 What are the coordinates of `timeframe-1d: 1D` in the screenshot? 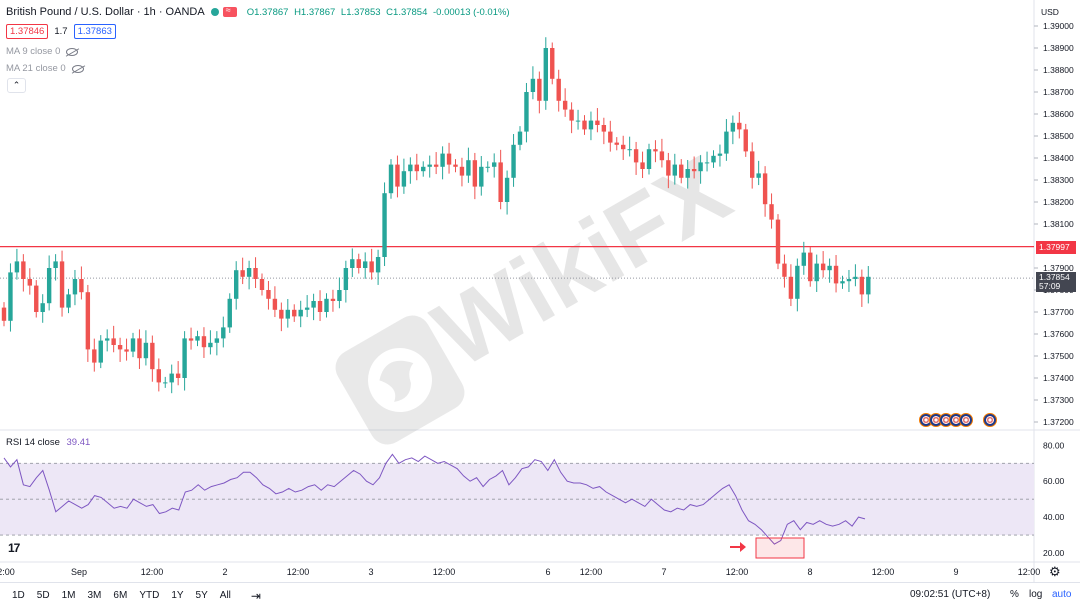 It's located at (18, 595).